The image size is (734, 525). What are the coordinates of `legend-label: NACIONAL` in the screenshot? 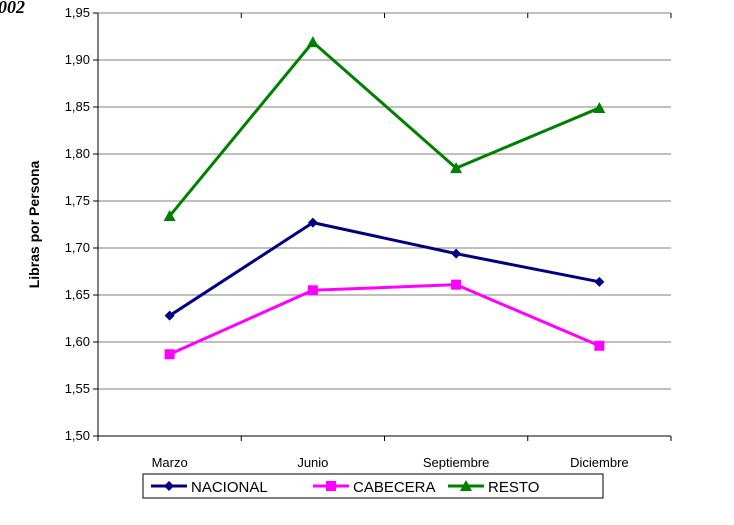 It's located at (229, 487).